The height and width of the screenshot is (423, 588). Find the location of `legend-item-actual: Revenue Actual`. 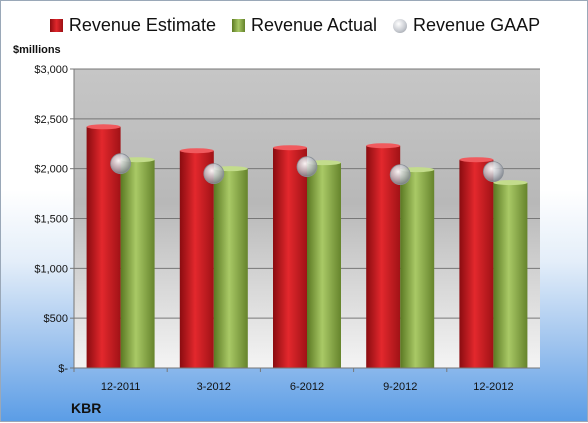

legend-item-actual: Revenue Actual is located at coordinates (304, 25).